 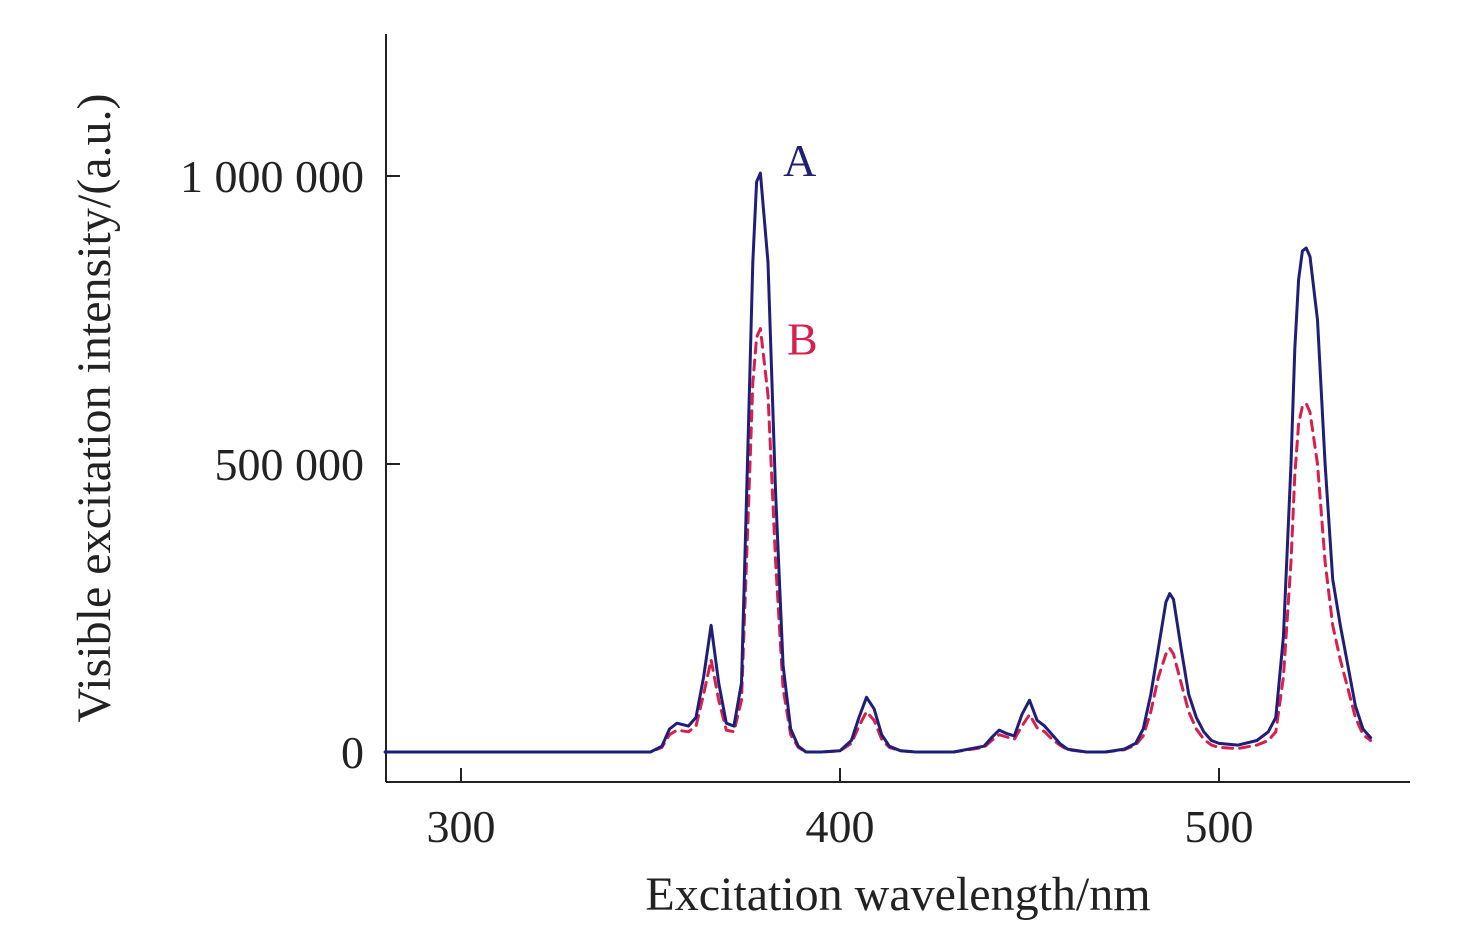 I want to click on x-tick-label: 400, so click(x=840, y=826).